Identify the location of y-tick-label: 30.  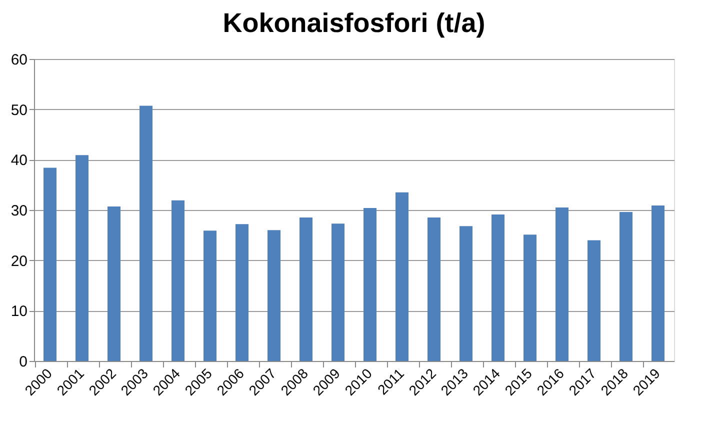
(19, 211).